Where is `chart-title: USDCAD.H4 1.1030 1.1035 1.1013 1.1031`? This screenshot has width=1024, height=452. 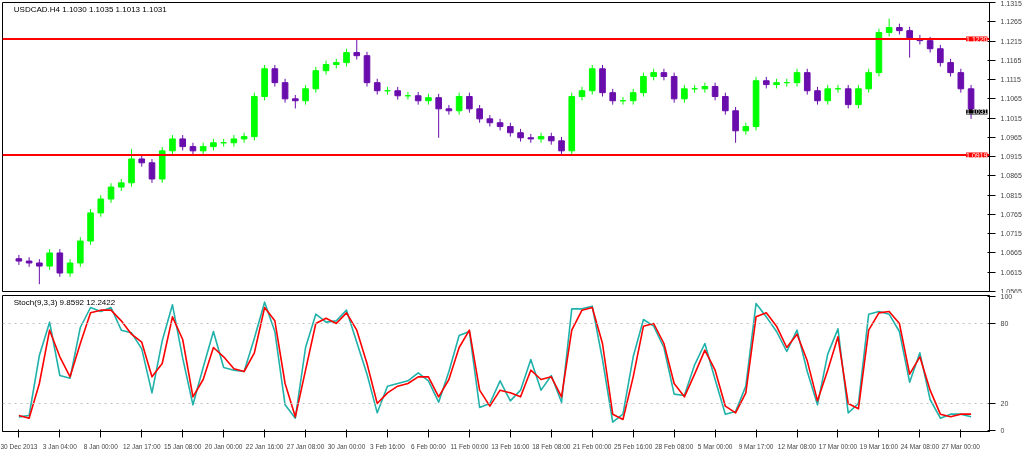
chart-title: USDCAD.H4 1.1030 1.1035 1.1013 1.1031 is located at coordinates (90, 9).